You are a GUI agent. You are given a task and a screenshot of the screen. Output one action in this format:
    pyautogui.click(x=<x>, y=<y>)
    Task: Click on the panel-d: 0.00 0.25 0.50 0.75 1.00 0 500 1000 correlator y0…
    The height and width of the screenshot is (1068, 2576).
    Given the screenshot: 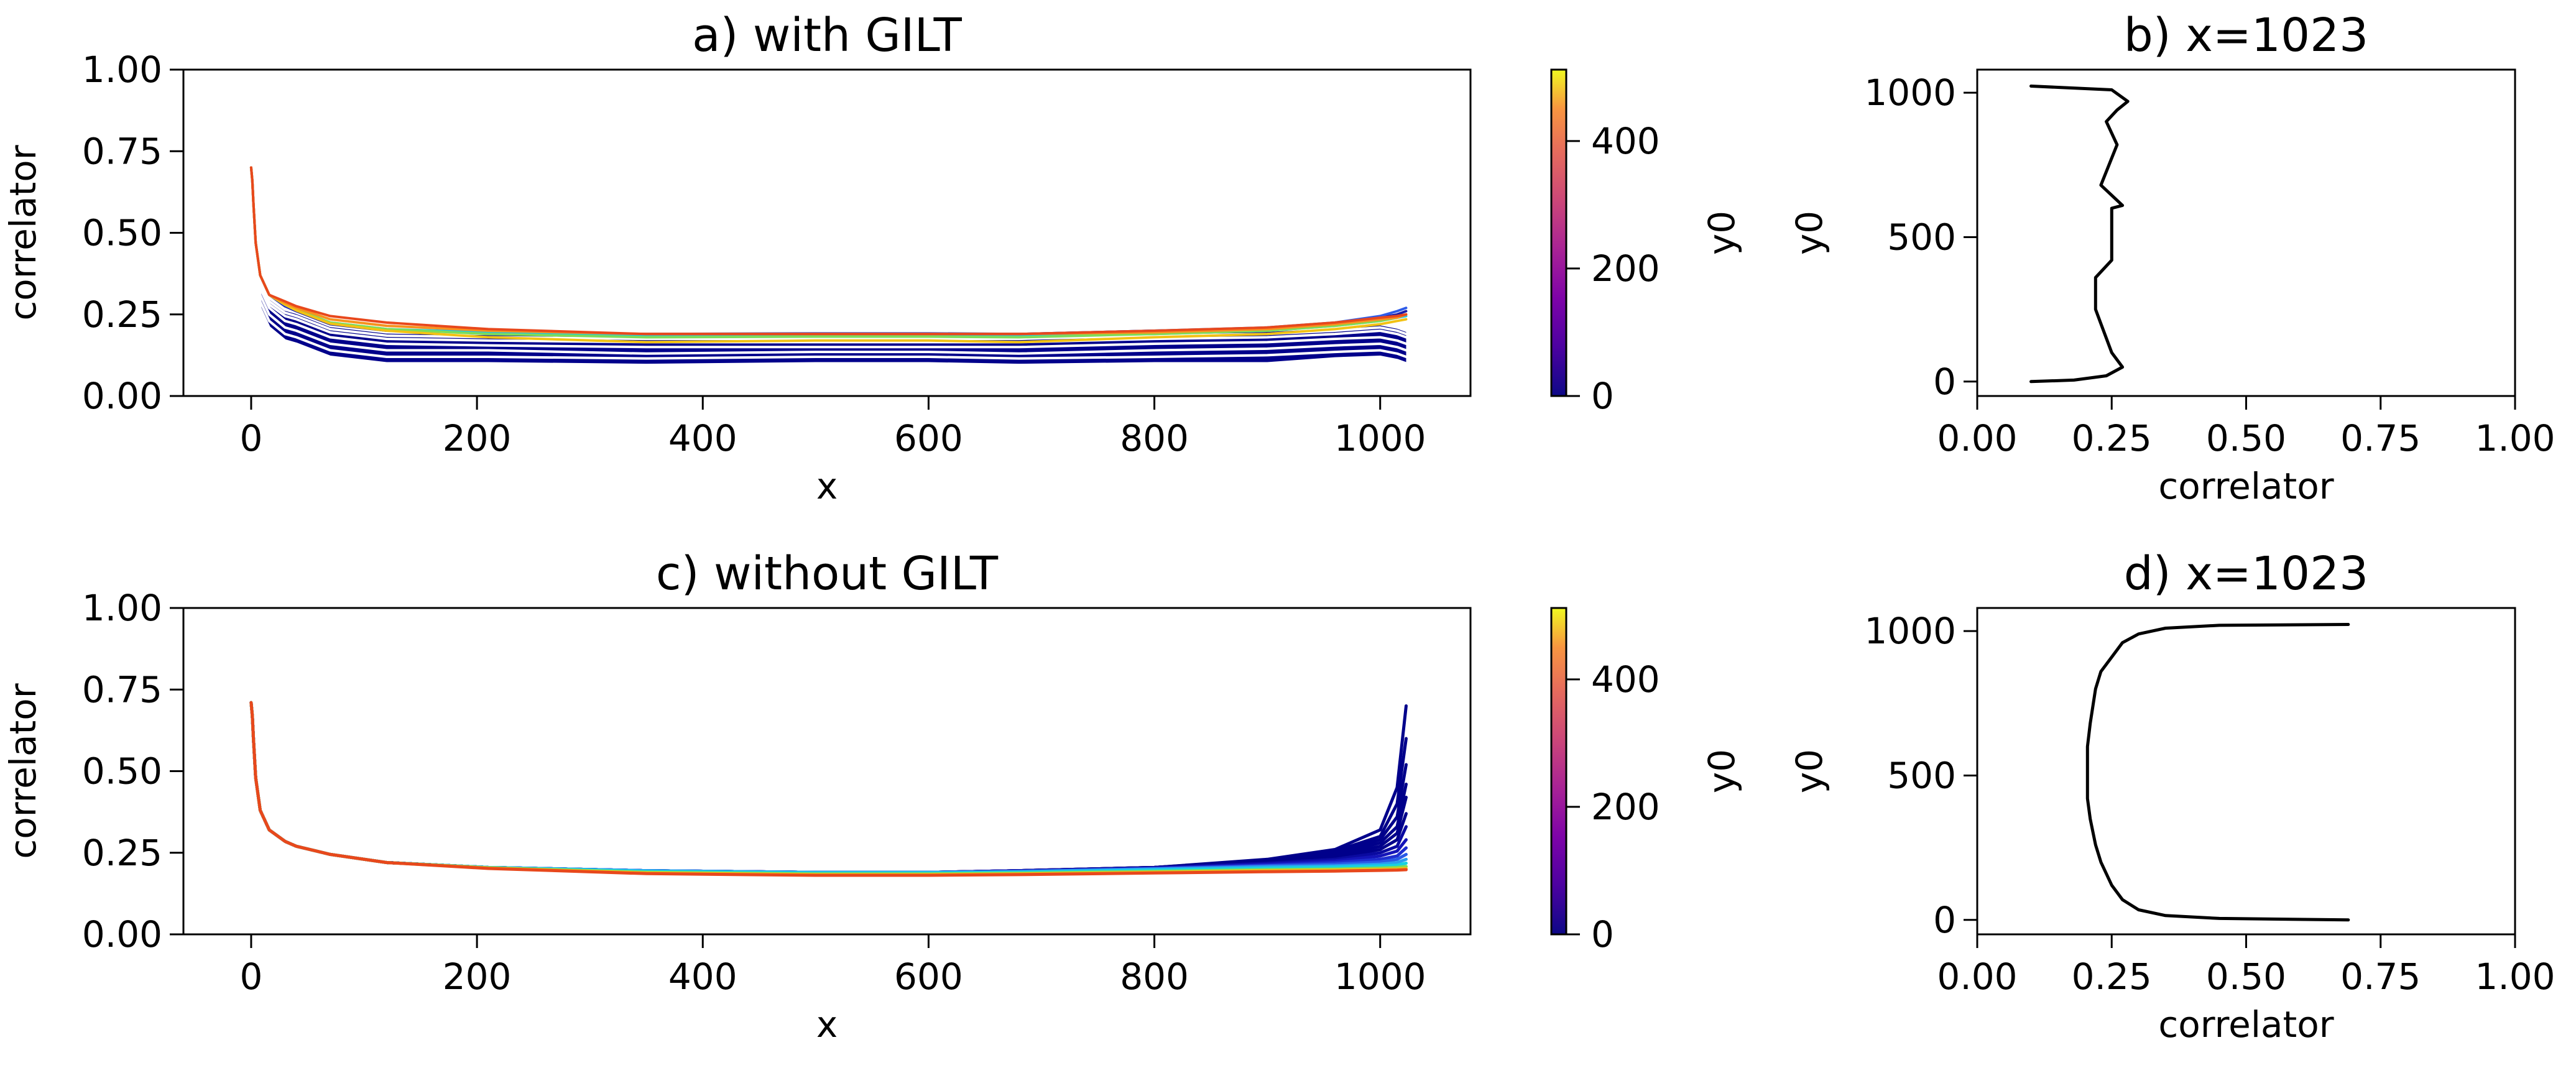 What is the action you would take?
    pyautogui.click(x=2171, y=796)
    